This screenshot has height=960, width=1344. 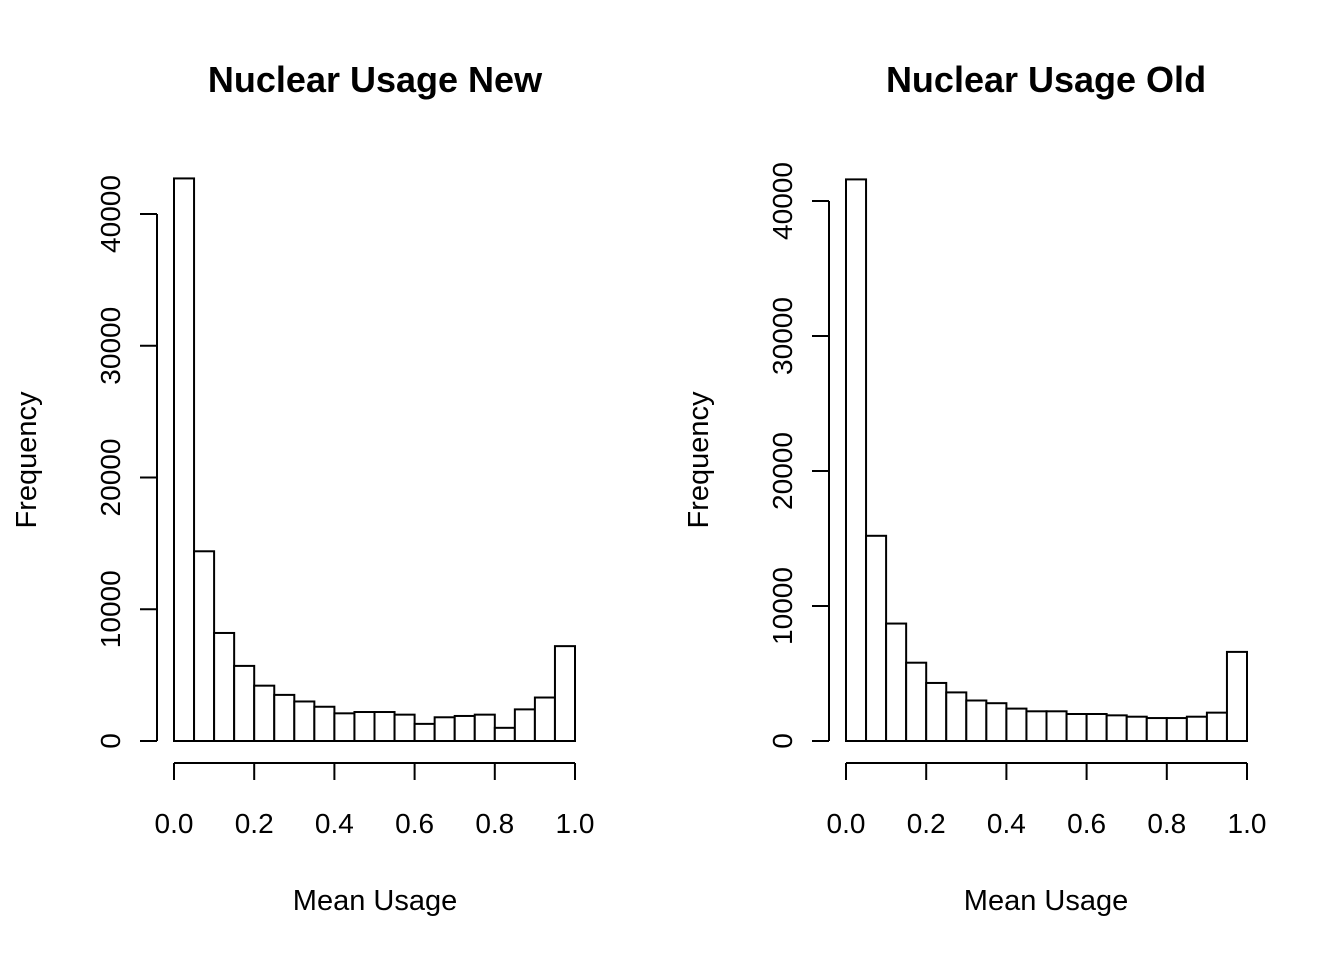 What do you see at coordinates (1046, 79) in the screenshot?
I see `chart-title: Nuclear Usage Old` at bounding box center [1046, 79].